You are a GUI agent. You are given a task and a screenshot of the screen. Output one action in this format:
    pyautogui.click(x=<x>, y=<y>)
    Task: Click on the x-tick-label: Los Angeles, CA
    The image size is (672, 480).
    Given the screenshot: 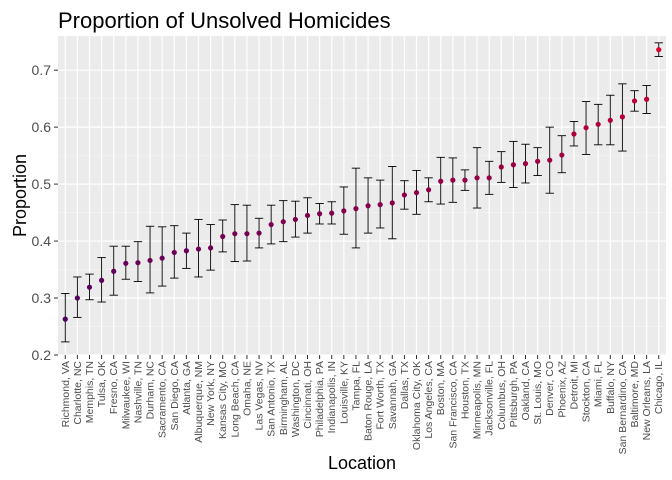 What is the action you would take?
    pyautogui.click(x=429, y=400)
    